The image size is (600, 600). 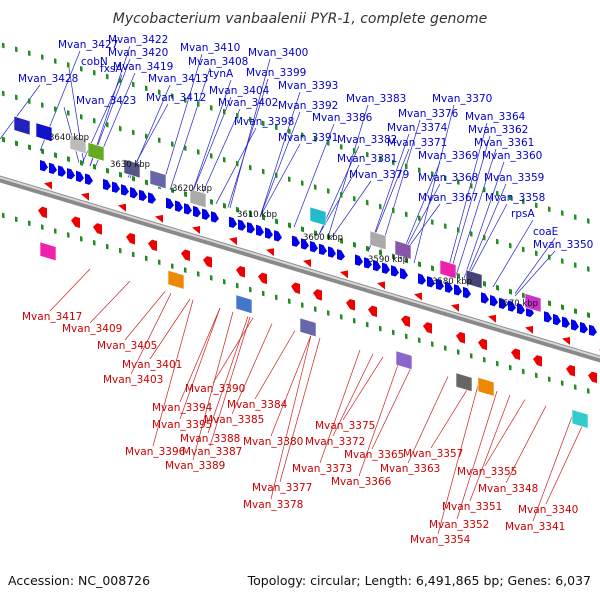 What do you see at coordinates (248, 103) in the screenshot?
I see `gene-label-mvan-3402: Mvan_3402` at bounding box center [248, 103].